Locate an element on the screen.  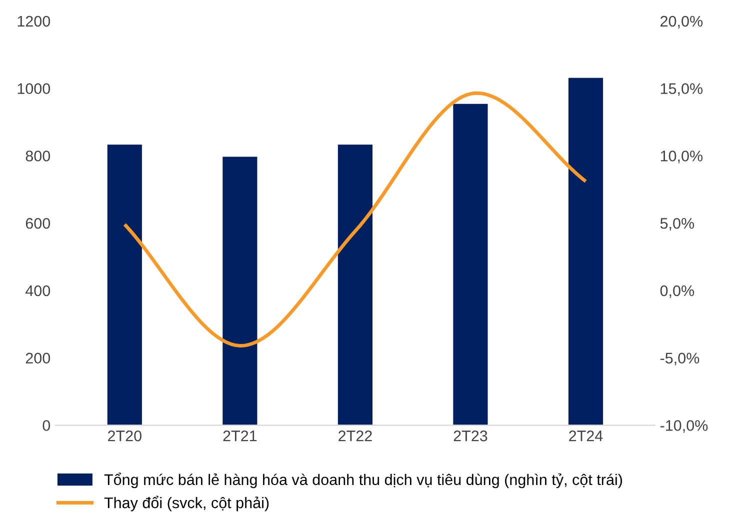
y-tick-label: 200 is located at coordinates (38, 358).